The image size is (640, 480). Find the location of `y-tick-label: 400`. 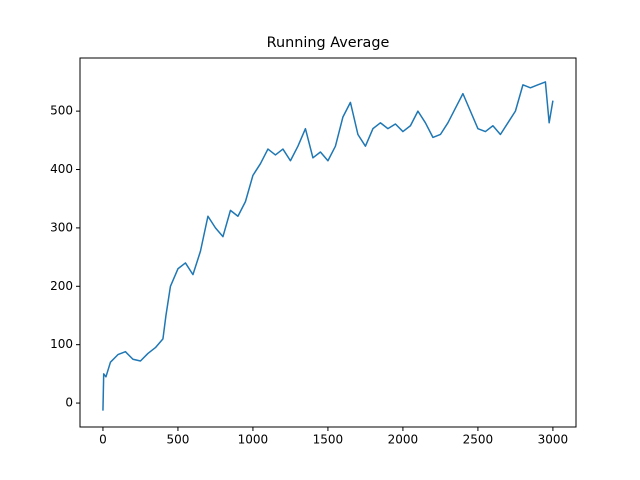

y-tick-label: 400 is located at coordinates (61, 169).